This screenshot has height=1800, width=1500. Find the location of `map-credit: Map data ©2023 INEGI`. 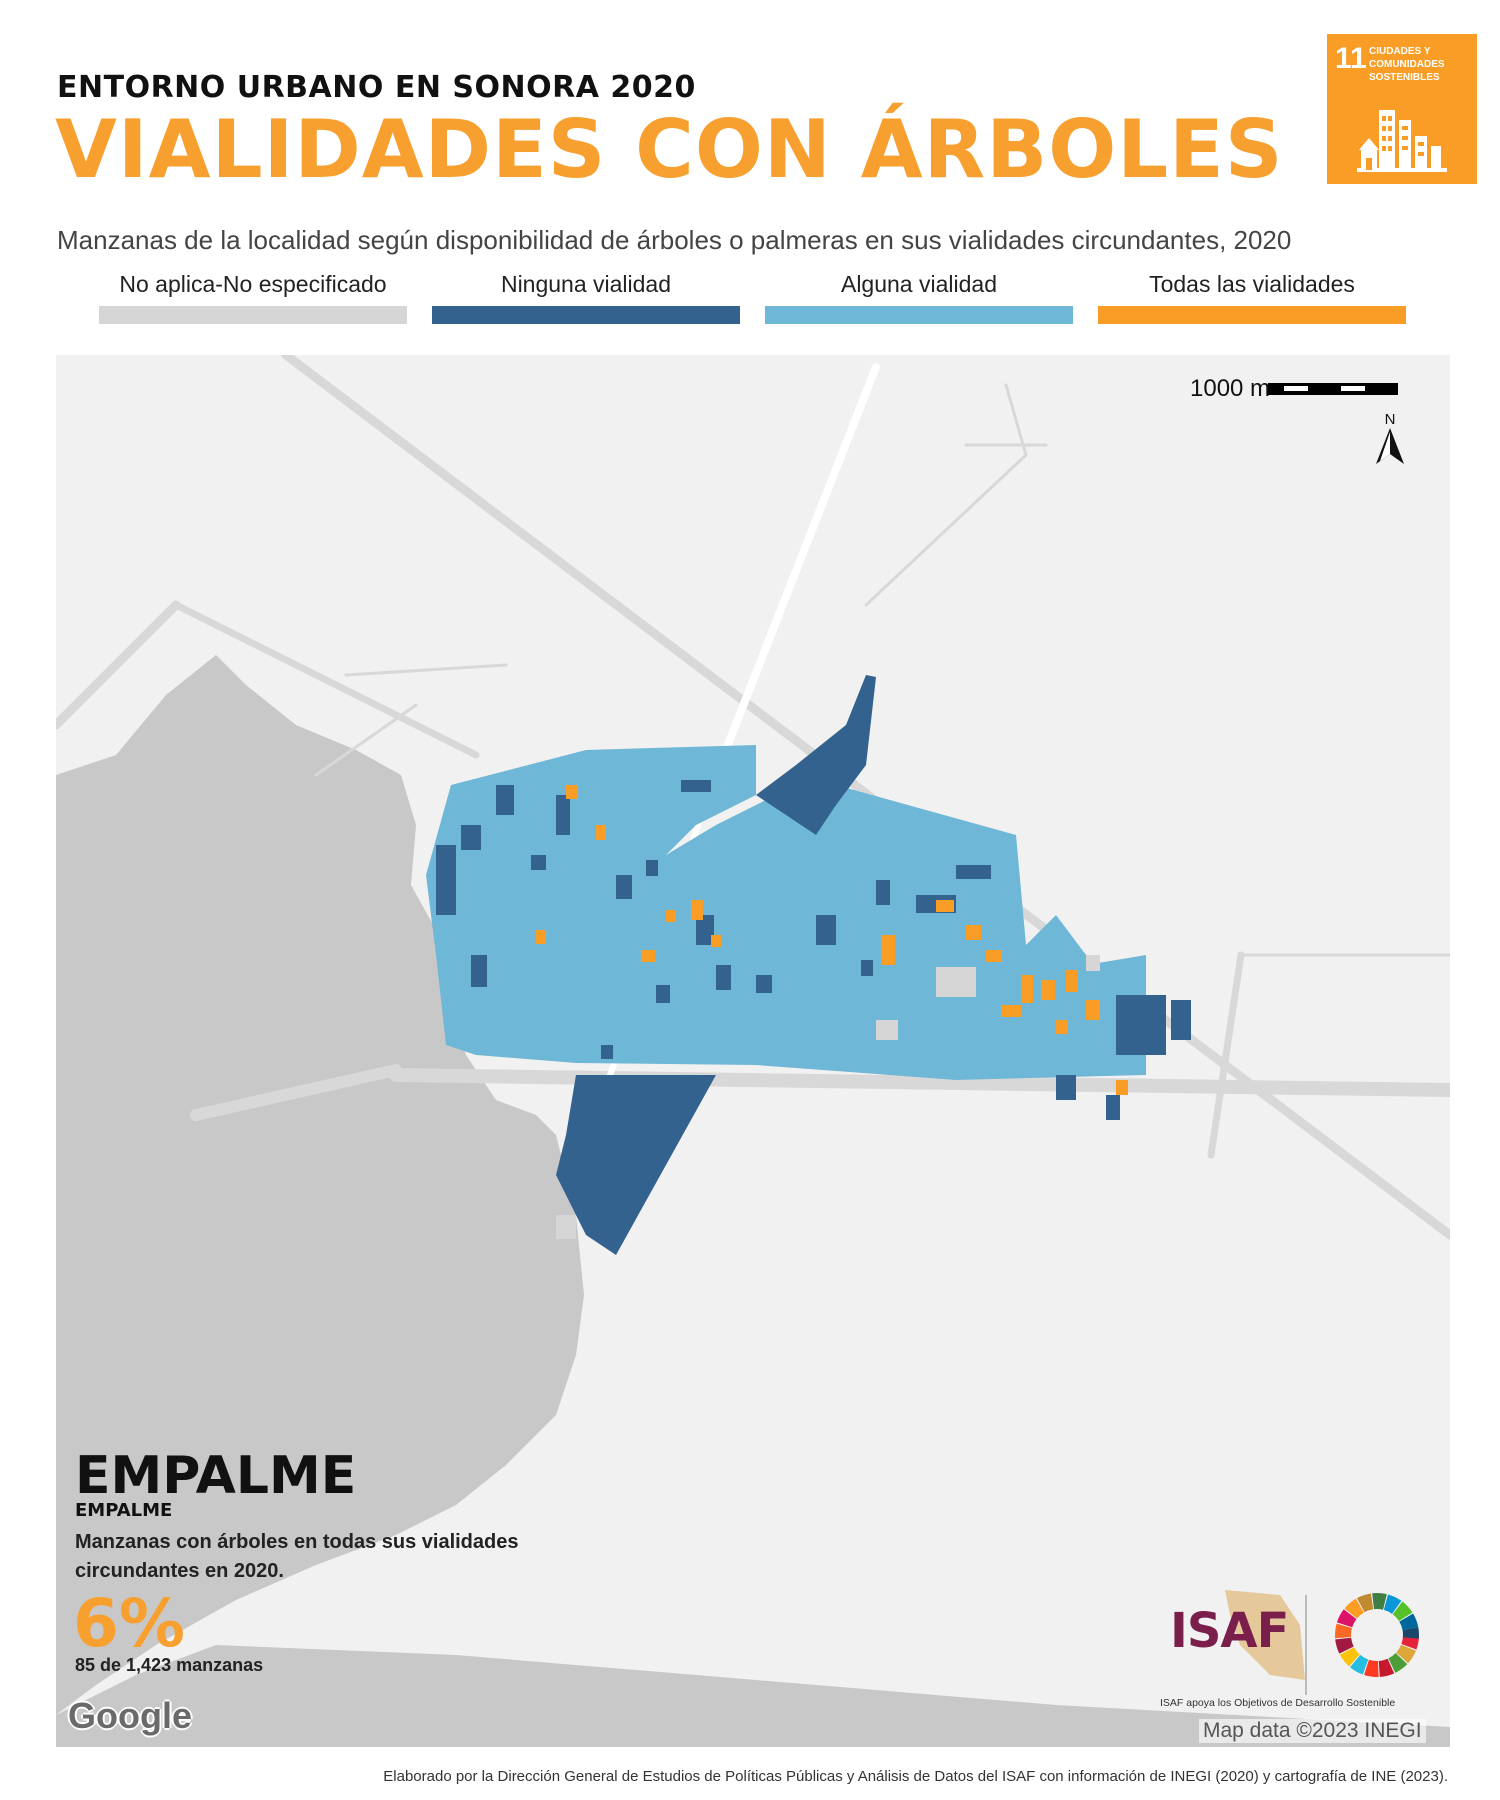

map-credit: Map data ©2023 INEGI is located at coordinates (1312, 1731).